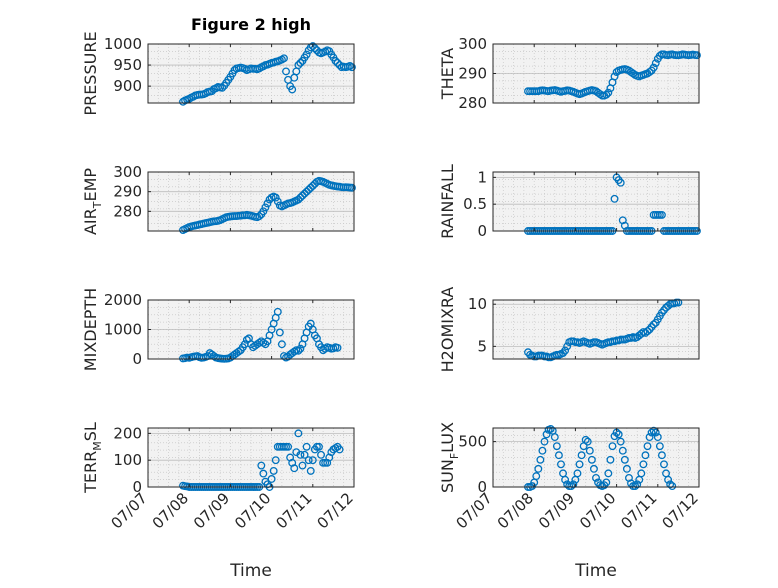 This screenshot has width=778, height=588. What do you see at coordinates (612, 75) in the screenshot?
I see `series-theta` at bounding box center [612, 75].